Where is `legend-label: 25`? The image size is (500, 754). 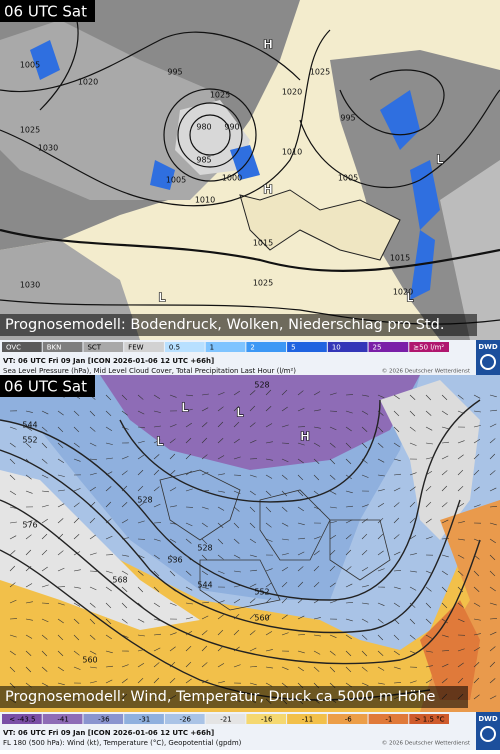 legend-label: 25 is located at coordinates (377, 348).